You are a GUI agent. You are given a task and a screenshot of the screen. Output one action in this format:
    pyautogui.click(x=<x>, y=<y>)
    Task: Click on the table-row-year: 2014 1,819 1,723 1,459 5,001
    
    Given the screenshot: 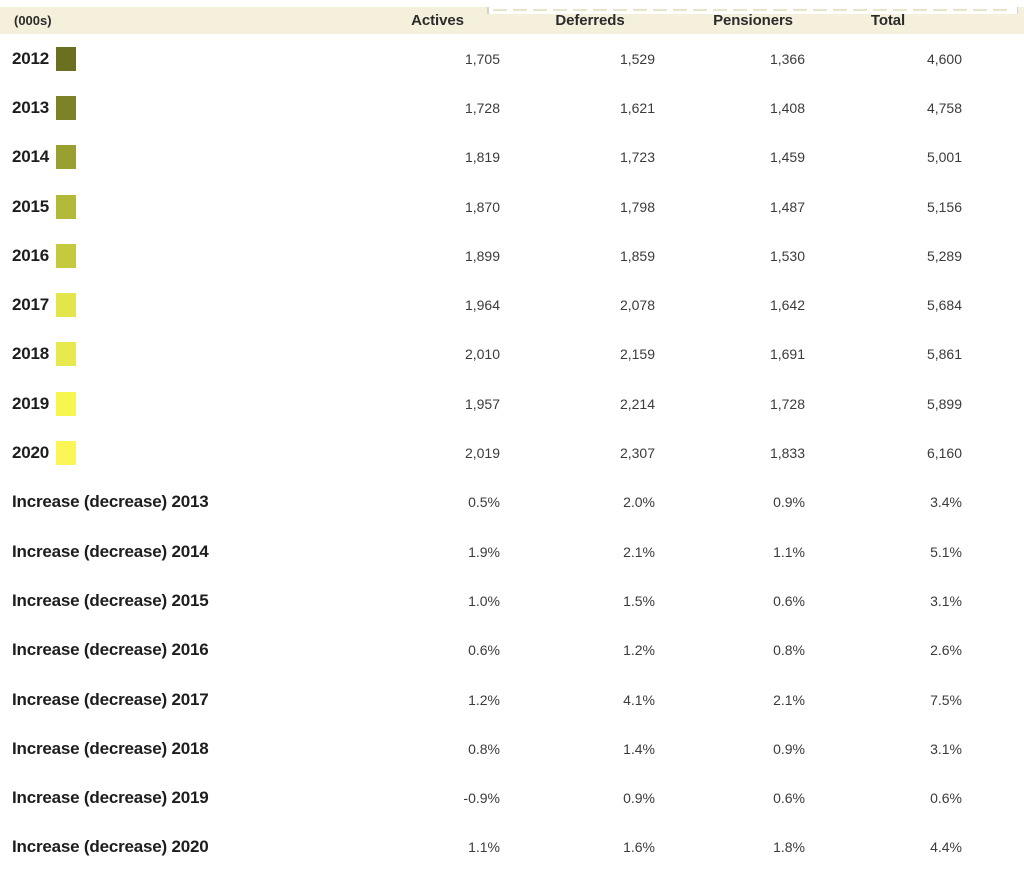 What is the action you would take?
    pyautogui.click(x=512, y=157)
    